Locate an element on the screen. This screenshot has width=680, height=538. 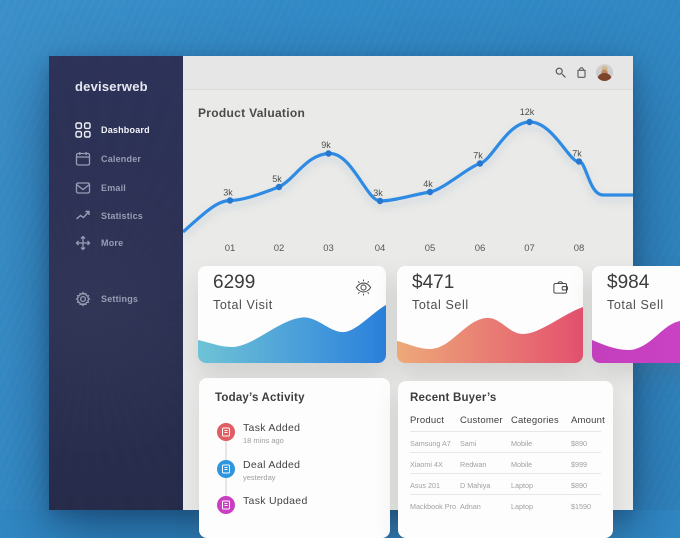
svg-text: 5k is located at coordinates (277, 179).